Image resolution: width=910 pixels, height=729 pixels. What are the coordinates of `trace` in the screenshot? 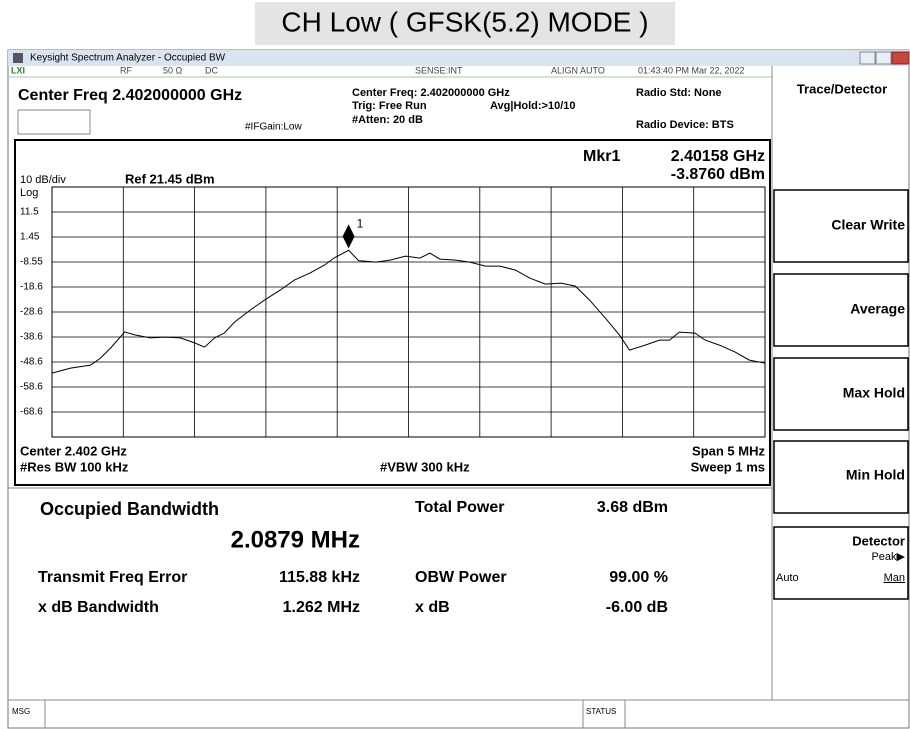 It's located at (408, 311).